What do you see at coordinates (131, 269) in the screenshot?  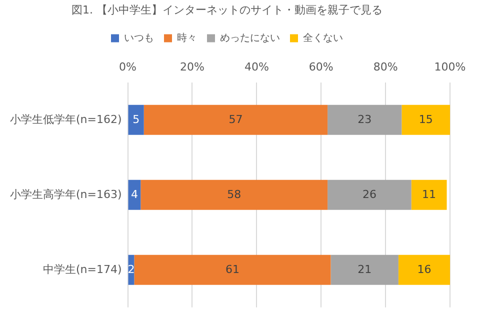 I see `data-label: 2` at bounding box center [131, 269].